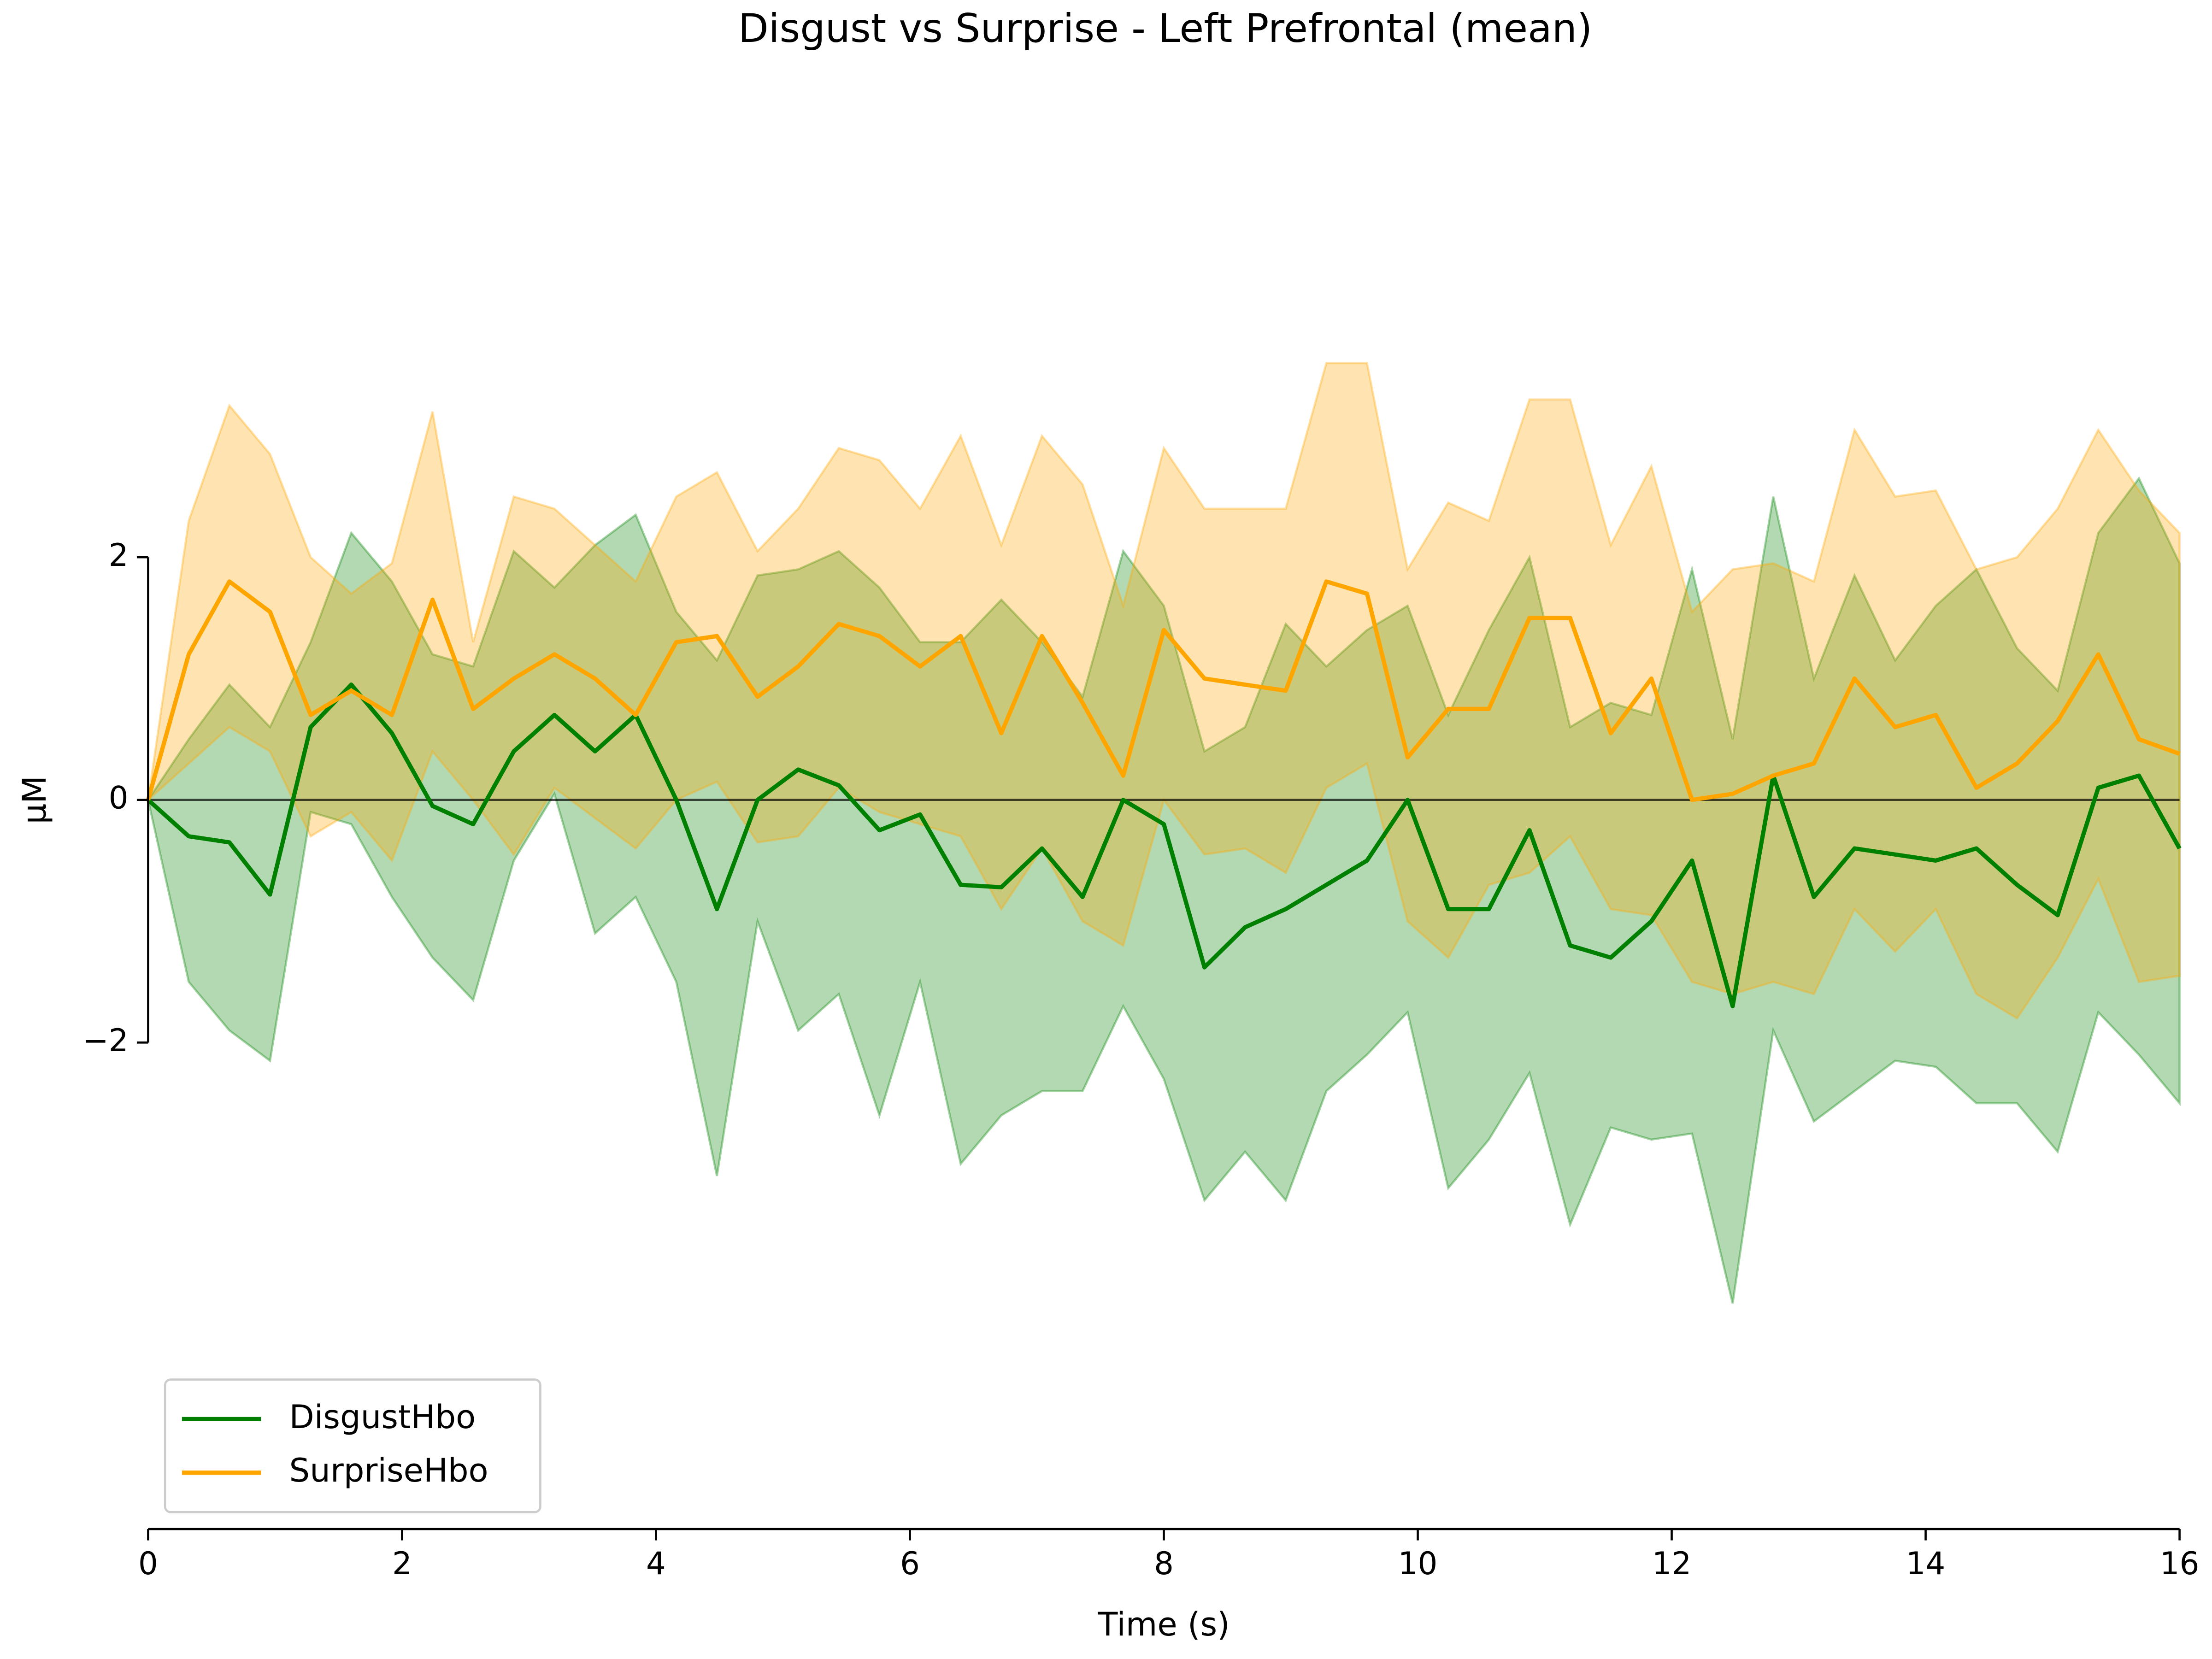  Describe the element at coordinates (1926, 1563) in the screenshot. I see `x-tick-label: 14` at that location.